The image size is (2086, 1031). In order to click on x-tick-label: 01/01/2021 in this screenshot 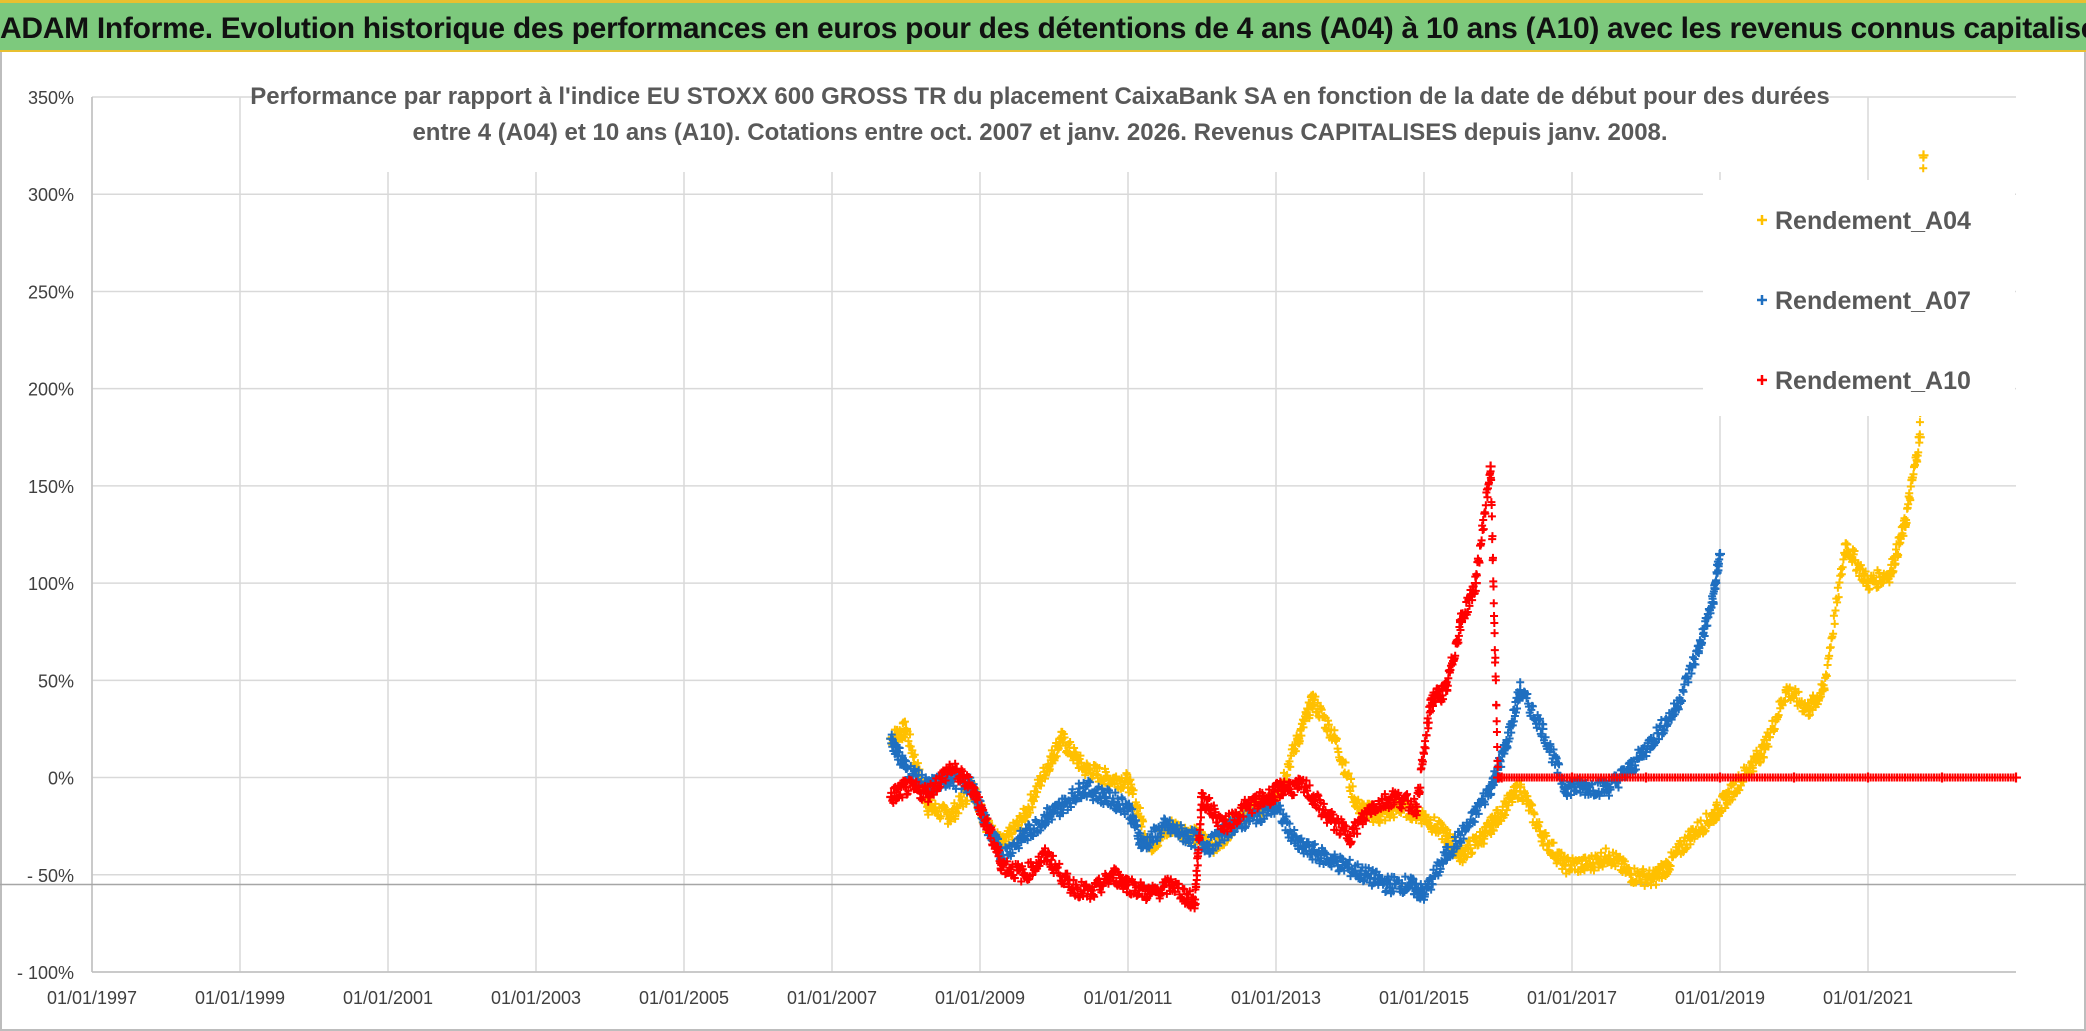, I will do `click(1868, 998)`.